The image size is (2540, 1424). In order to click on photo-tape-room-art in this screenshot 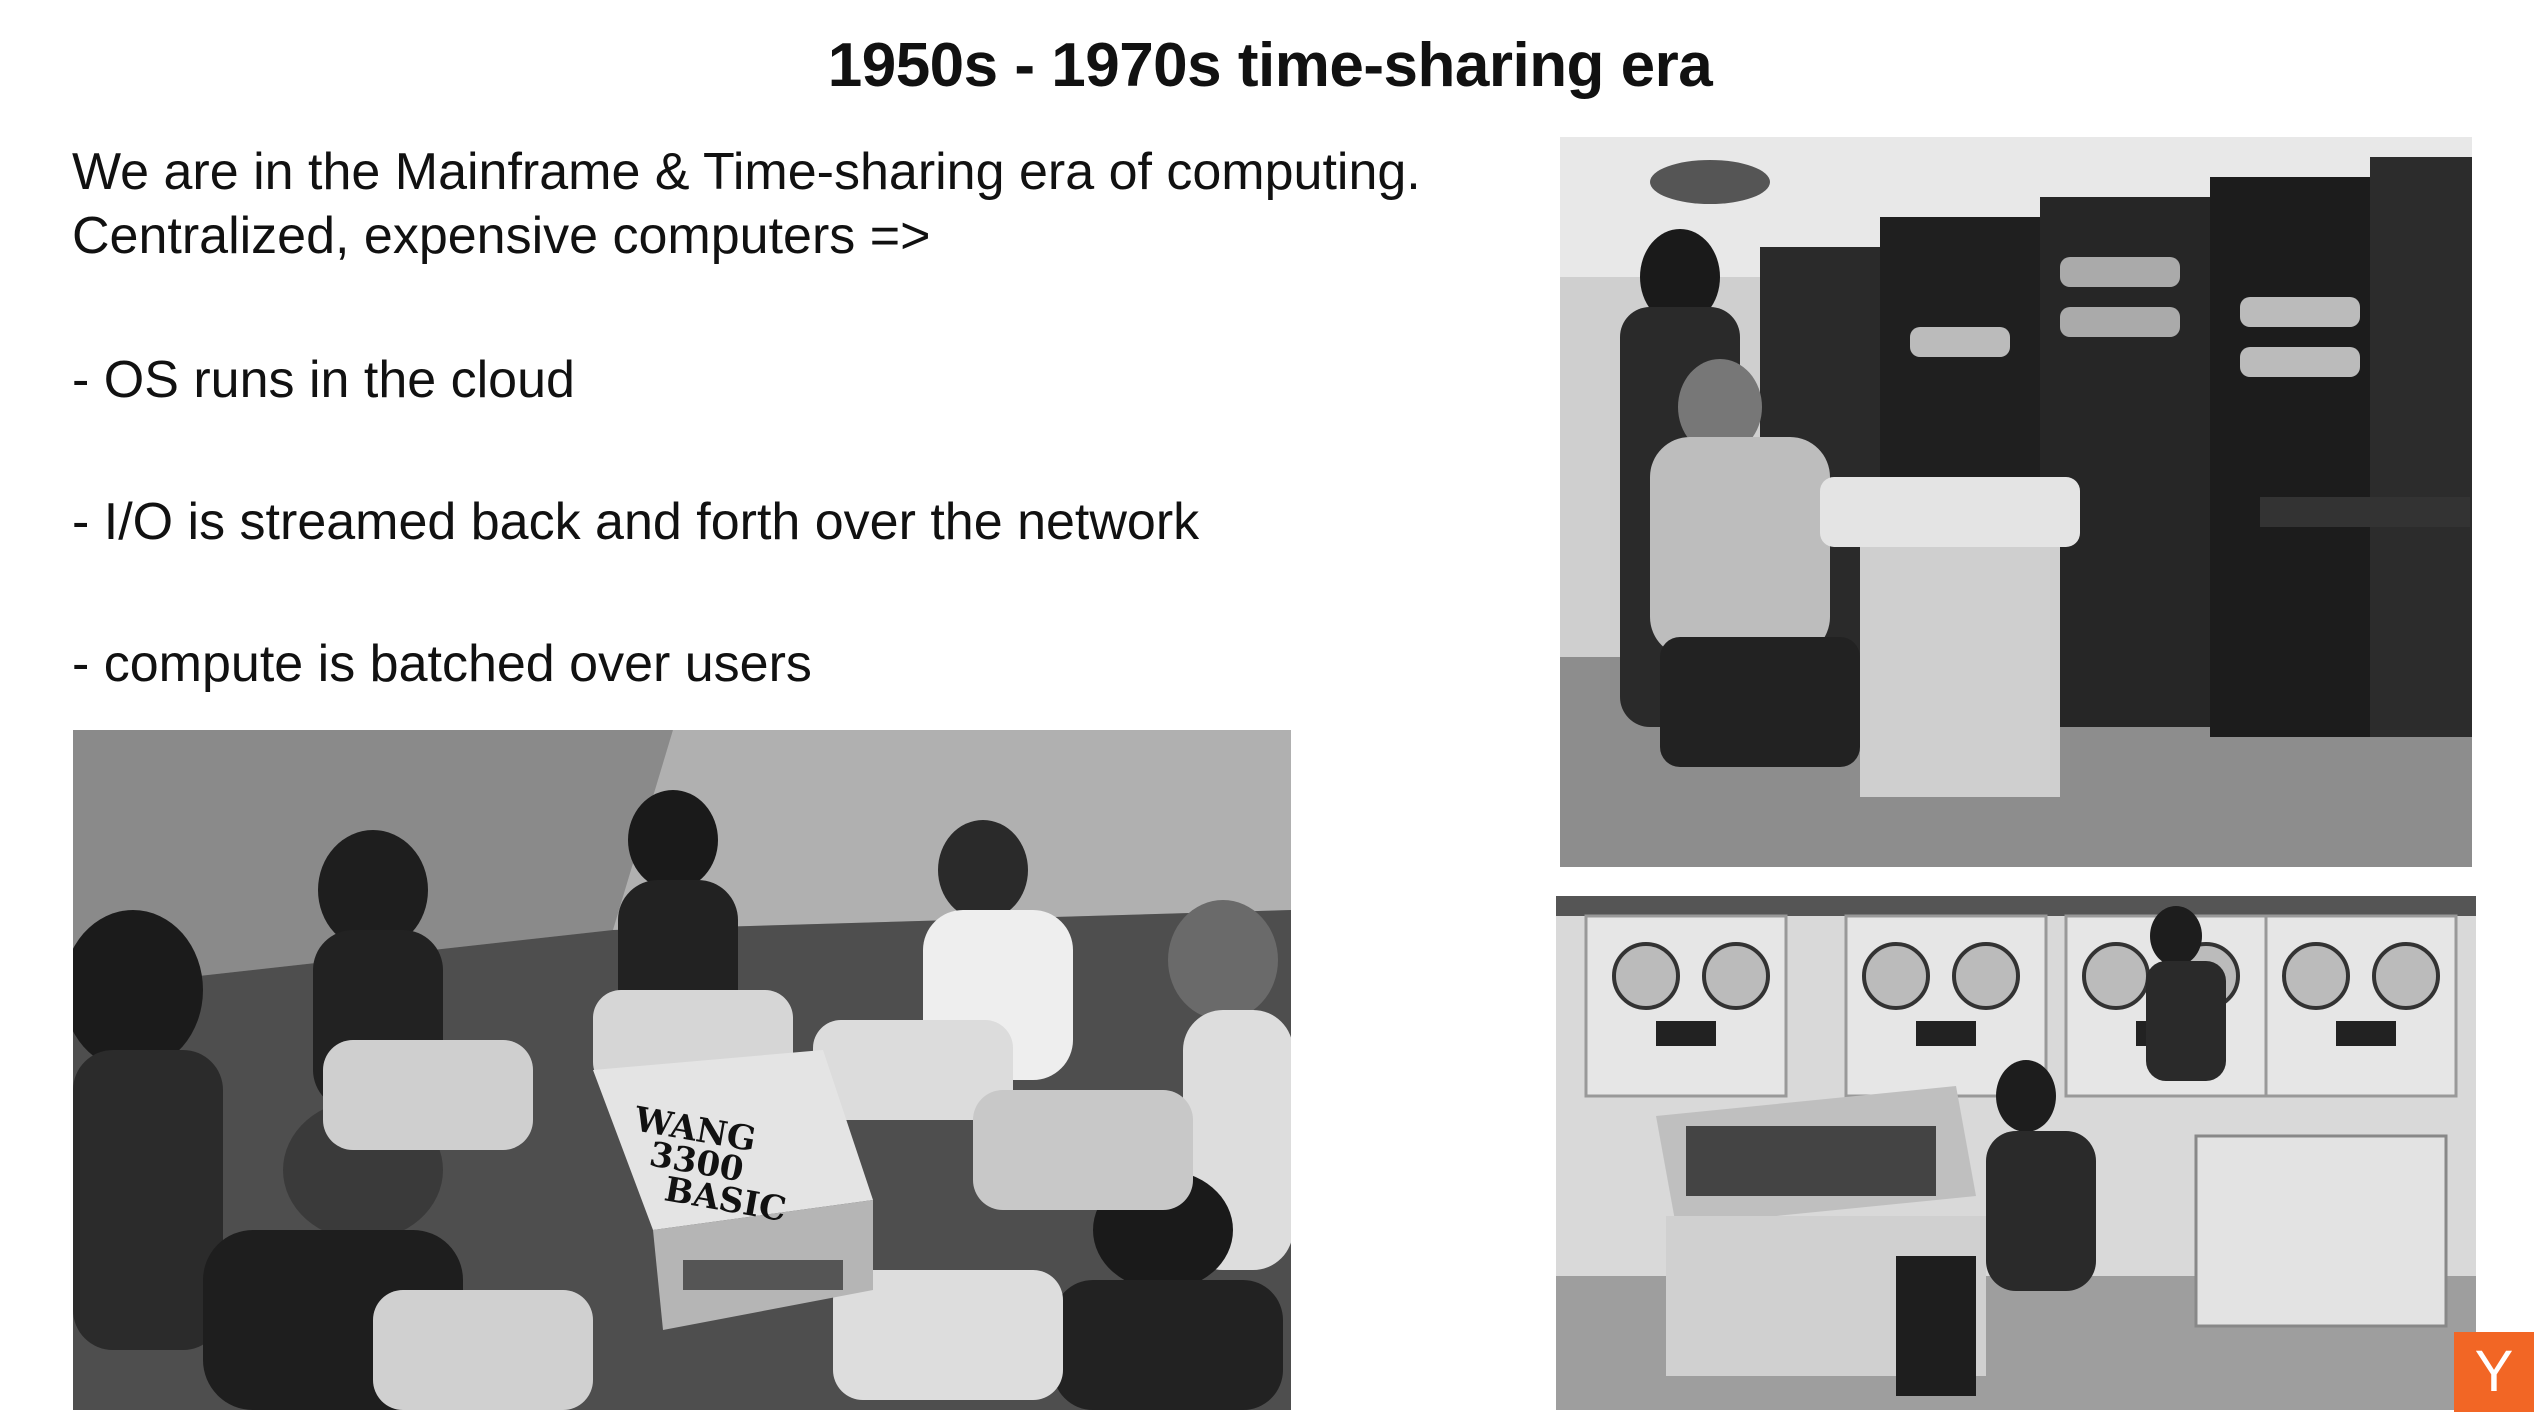, I will do `click(2016, 1153)`.